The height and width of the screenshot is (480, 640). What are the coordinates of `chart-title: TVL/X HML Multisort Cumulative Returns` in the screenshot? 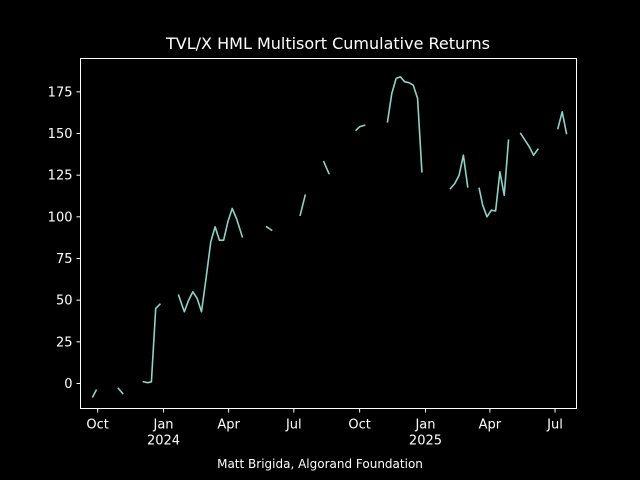 It's located at (327, 43).